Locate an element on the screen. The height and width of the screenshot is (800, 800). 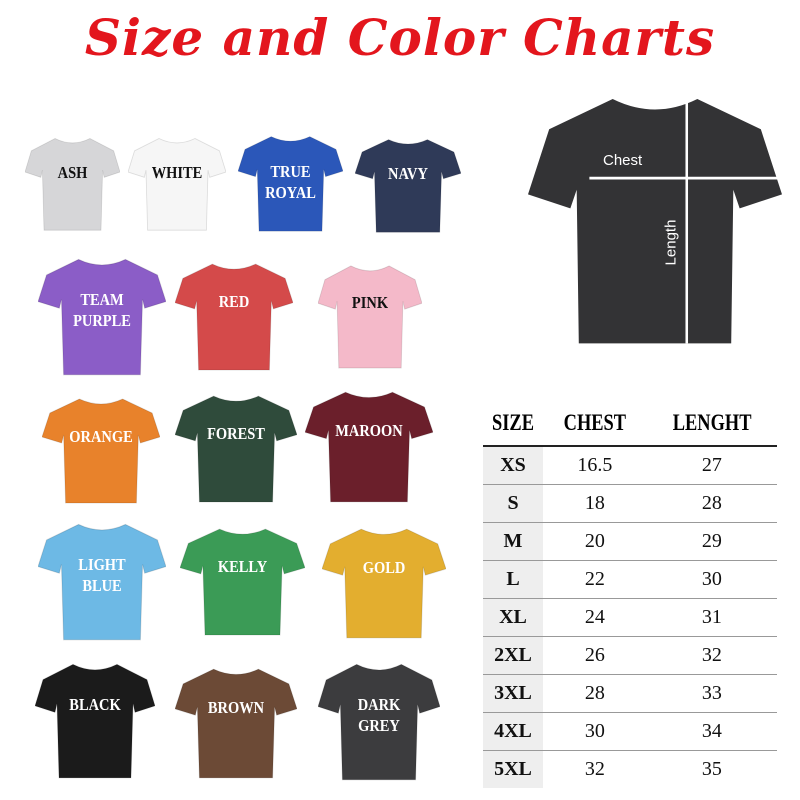
page-title: Size and Color Charts is located at coordinates (400, 37).